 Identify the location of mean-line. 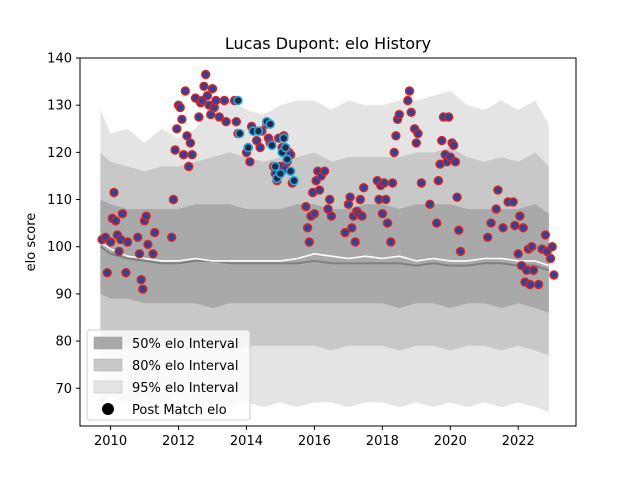
(324, 254).